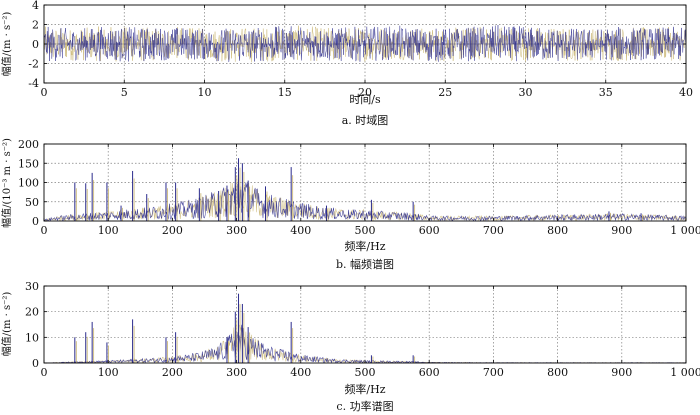 Image resolution: width=700 pixels, height=415 pixels. Describe the element at coordinates (205, 92) in the screenshot. I see `x-tick-label: 10` at that location.